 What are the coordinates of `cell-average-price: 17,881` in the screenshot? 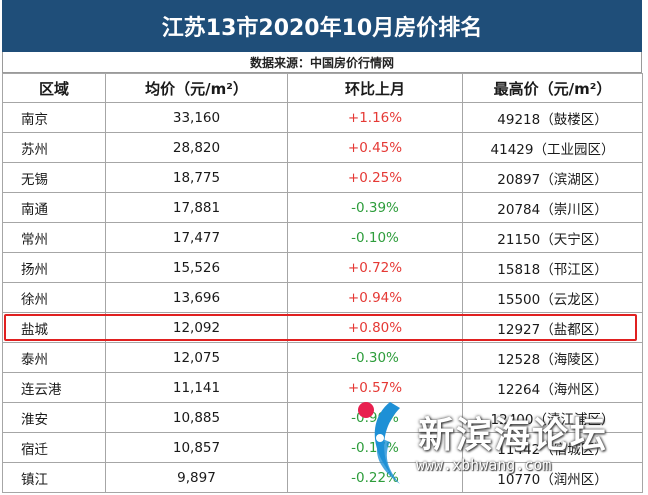 It's located at (196, 207).